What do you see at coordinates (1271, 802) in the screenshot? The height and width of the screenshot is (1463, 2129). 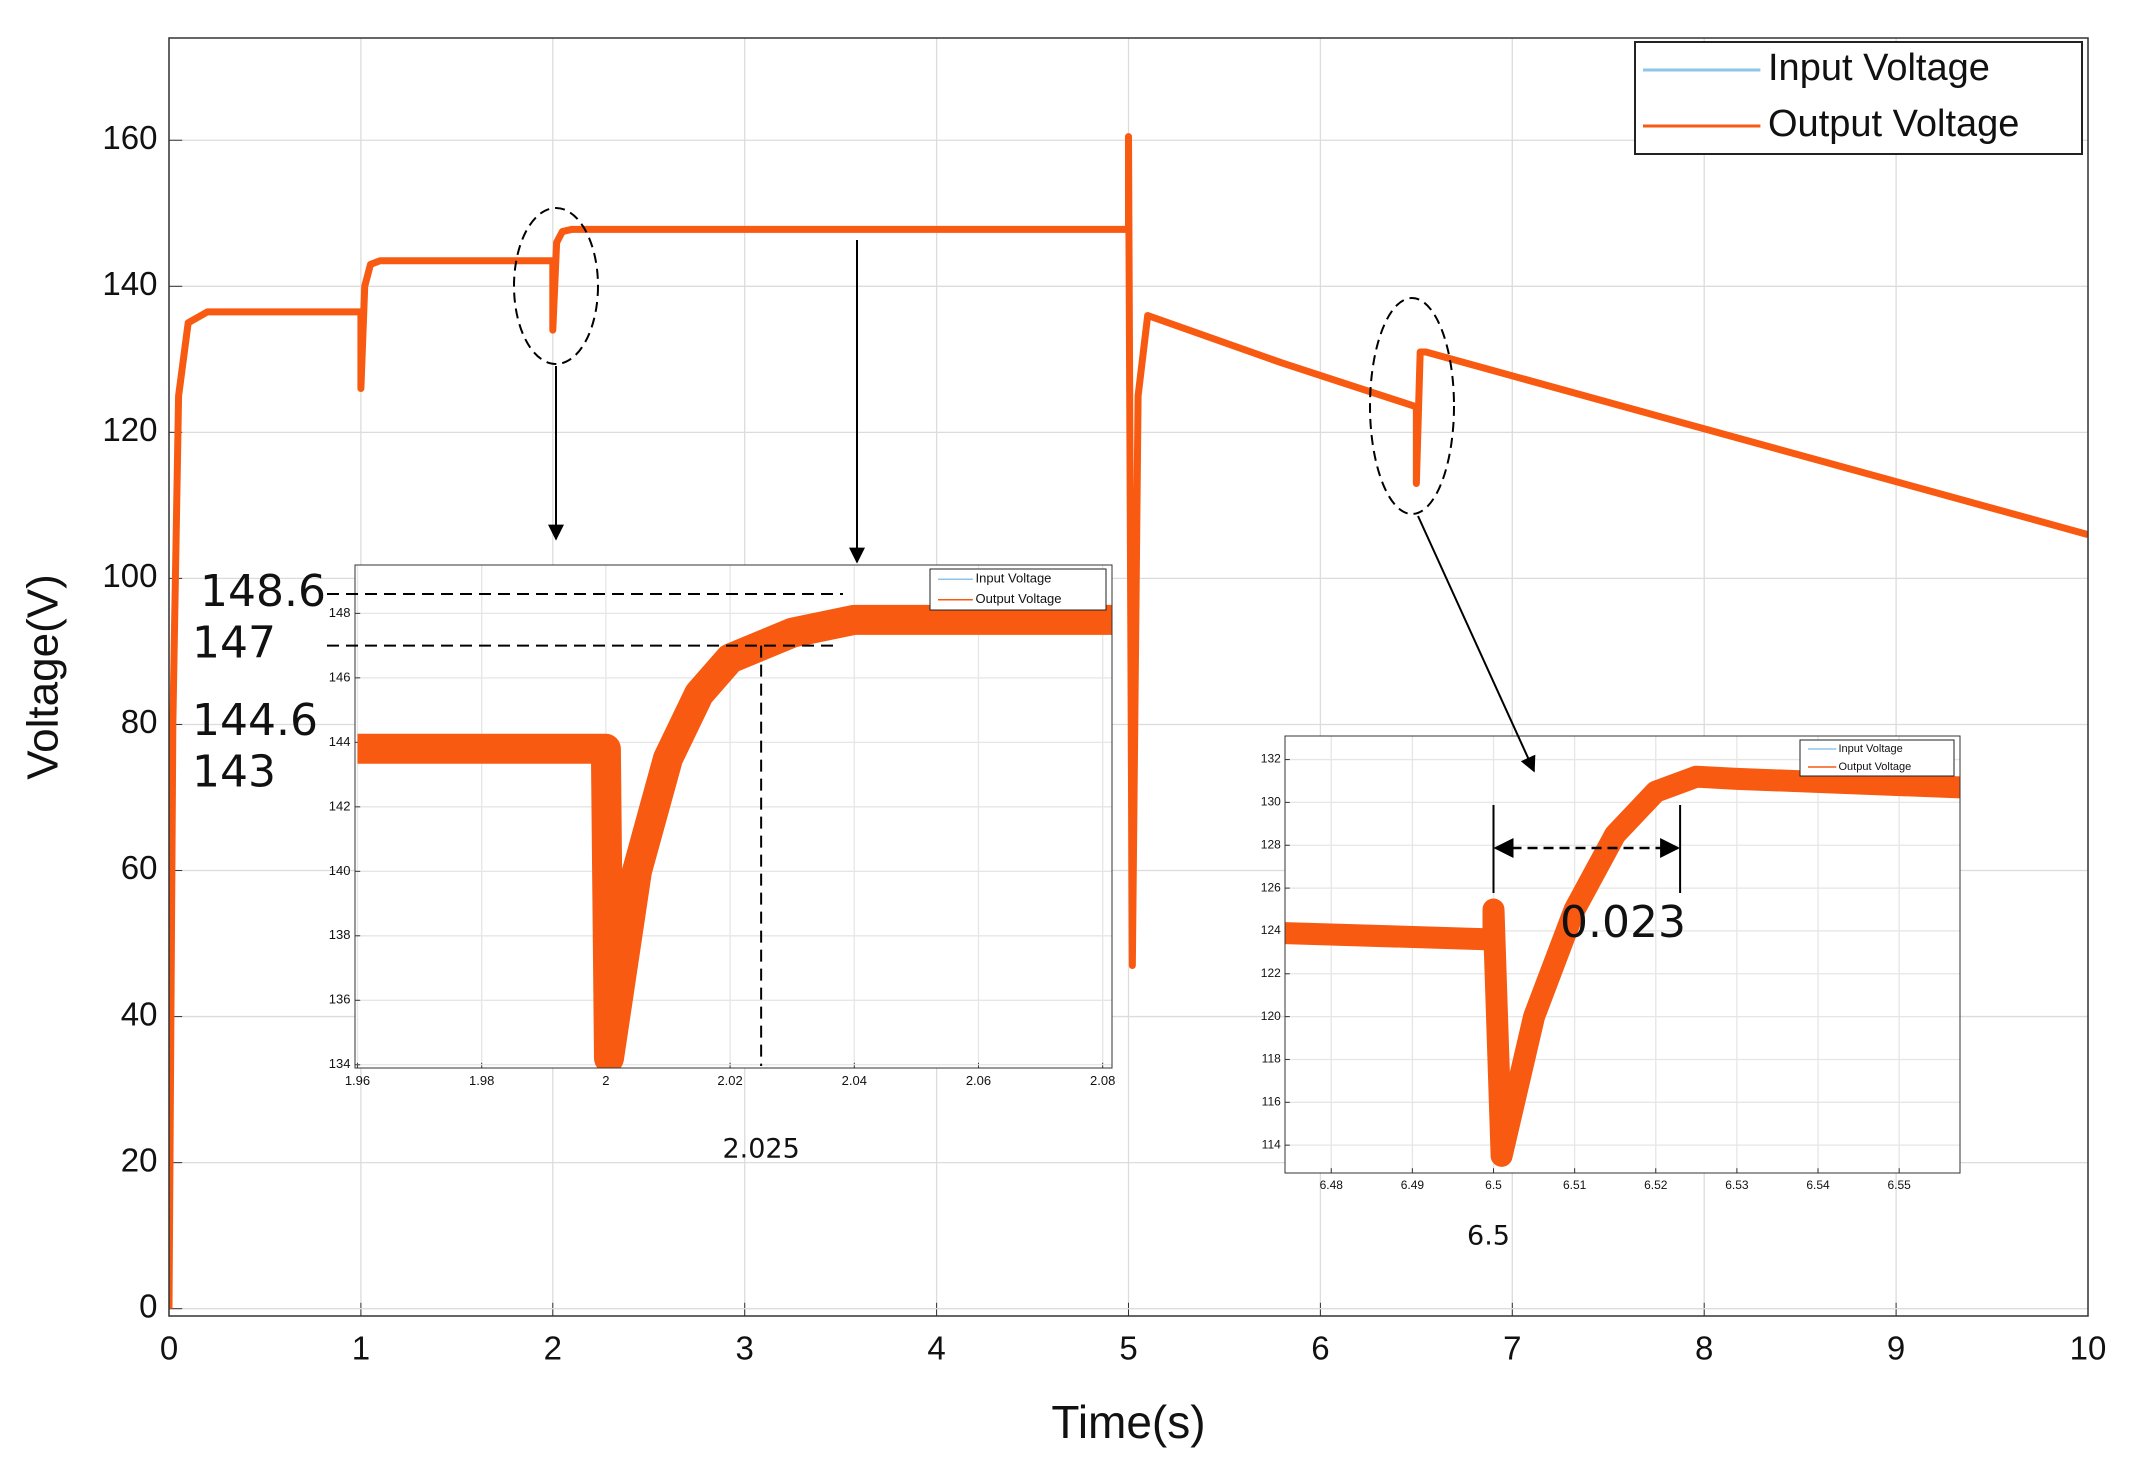 I see `y-tick-label: 130` at bounding box center [1271, 802].